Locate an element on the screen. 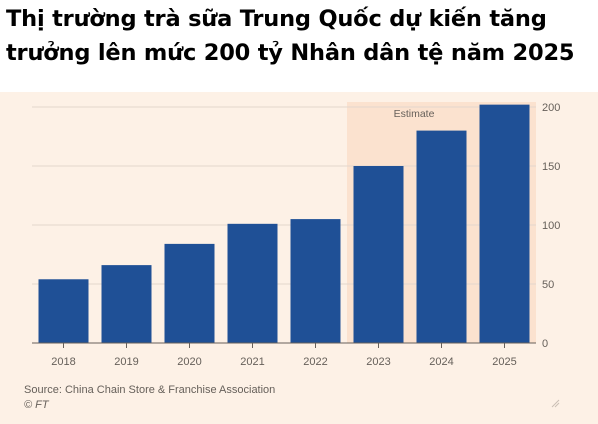 The width and height of the screenshot is (598, 424). bar-2020 is located at coordinates (189, 293).